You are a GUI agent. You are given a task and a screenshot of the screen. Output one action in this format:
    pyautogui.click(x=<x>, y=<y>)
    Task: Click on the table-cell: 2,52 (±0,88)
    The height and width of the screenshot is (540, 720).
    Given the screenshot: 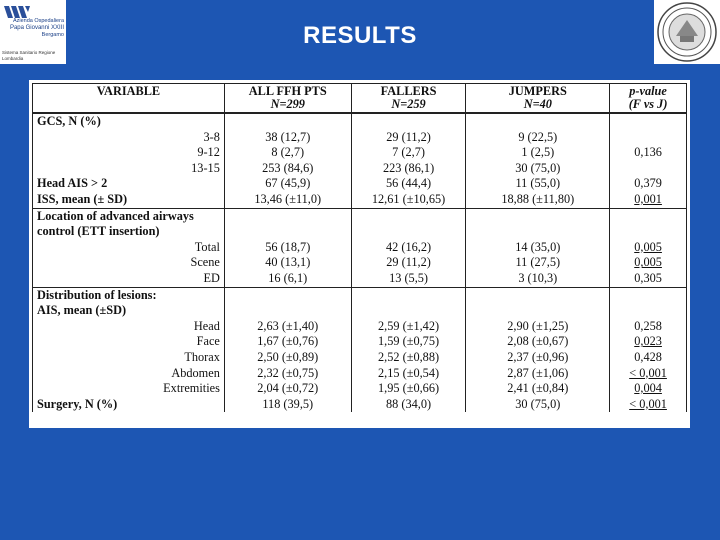 What is the action you would take?
    pyautogui.click(x=408, y=357)
    